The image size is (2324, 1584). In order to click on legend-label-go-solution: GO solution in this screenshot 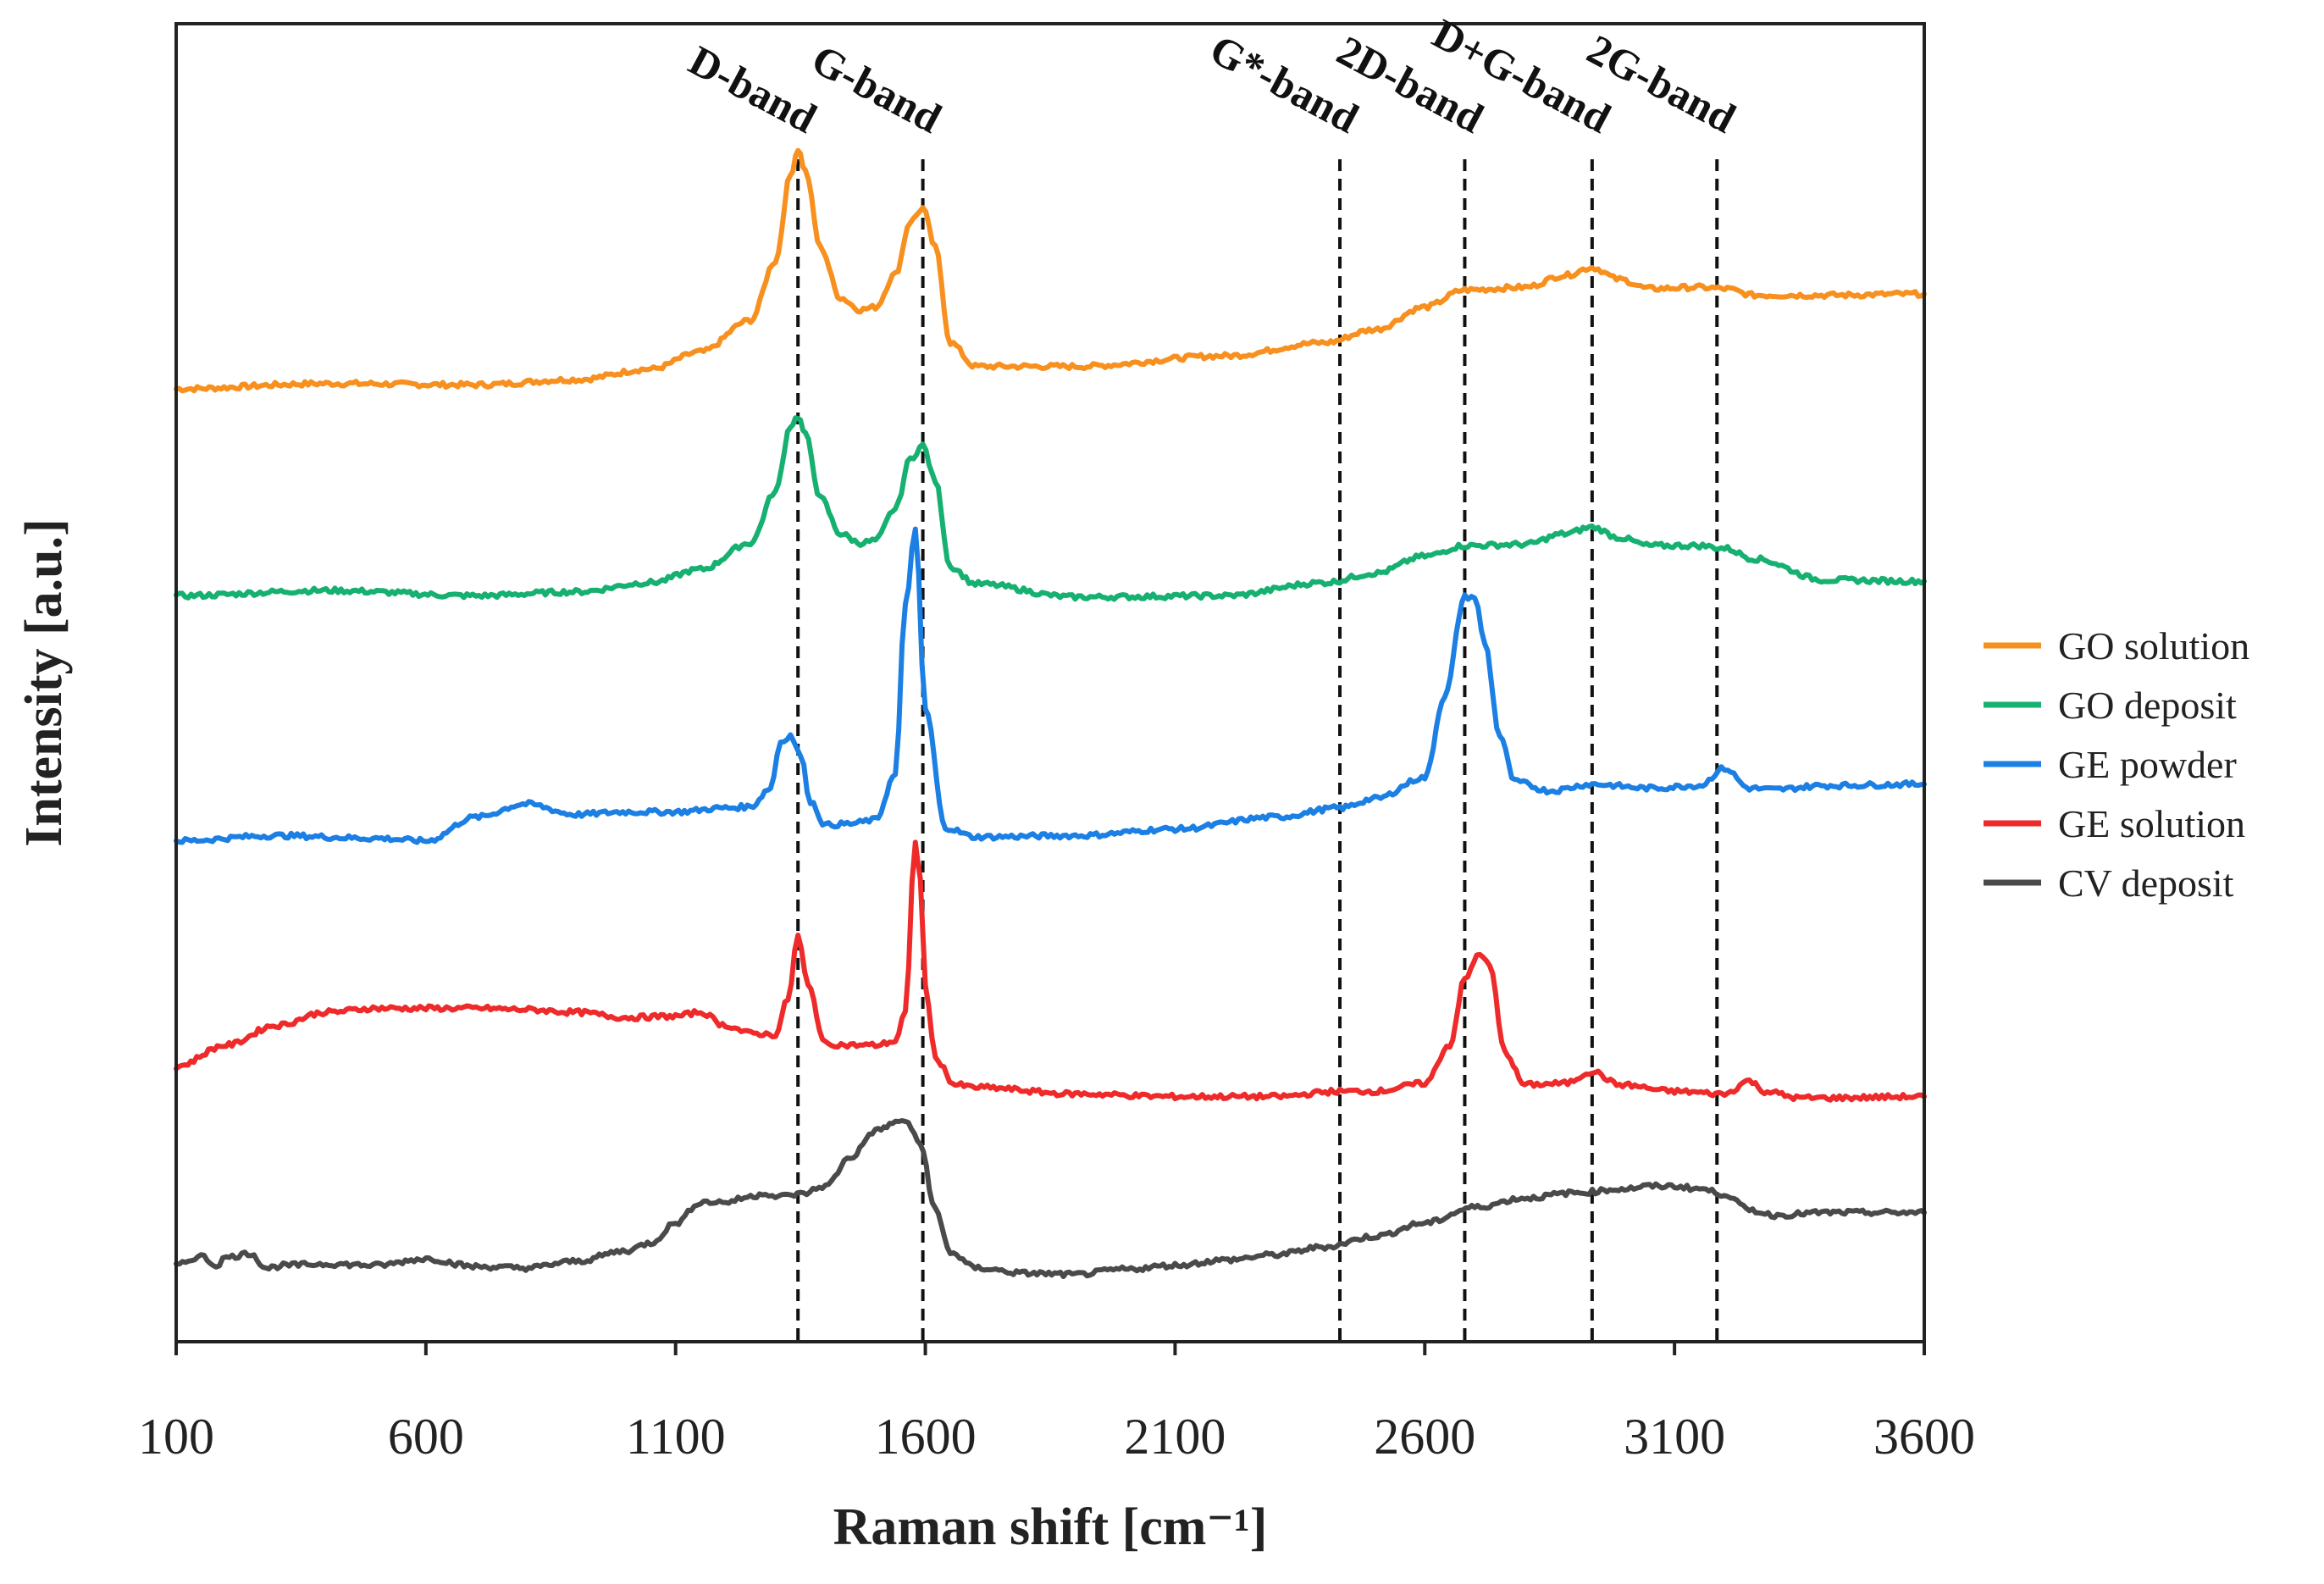, I will do `click(2153, 645)`.